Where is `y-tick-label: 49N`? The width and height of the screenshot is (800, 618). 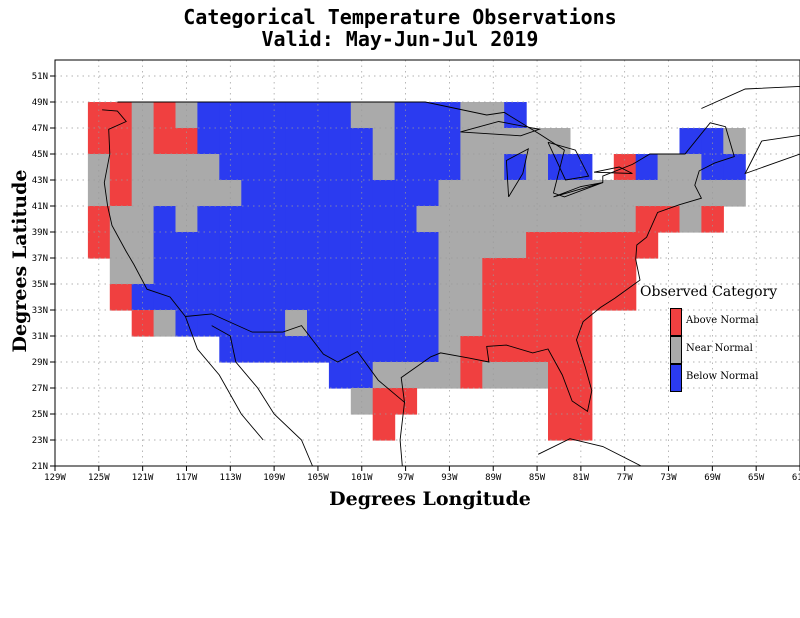
y-tick-label: 49N is located at coordinates (40, 103).